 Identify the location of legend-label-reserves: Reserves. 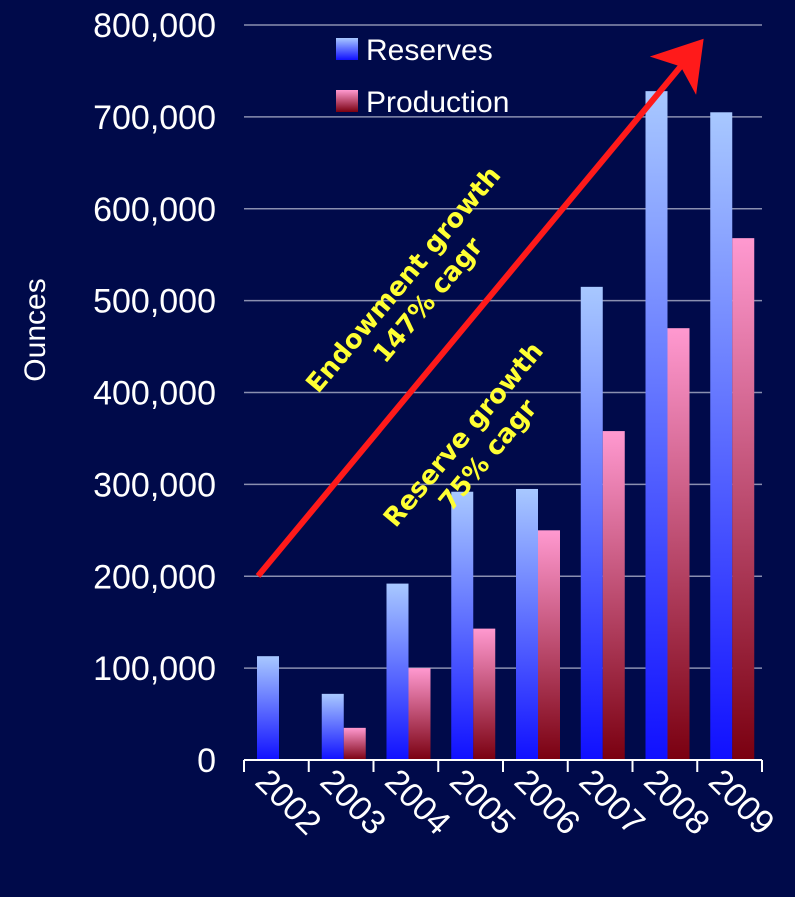
(429, 50).